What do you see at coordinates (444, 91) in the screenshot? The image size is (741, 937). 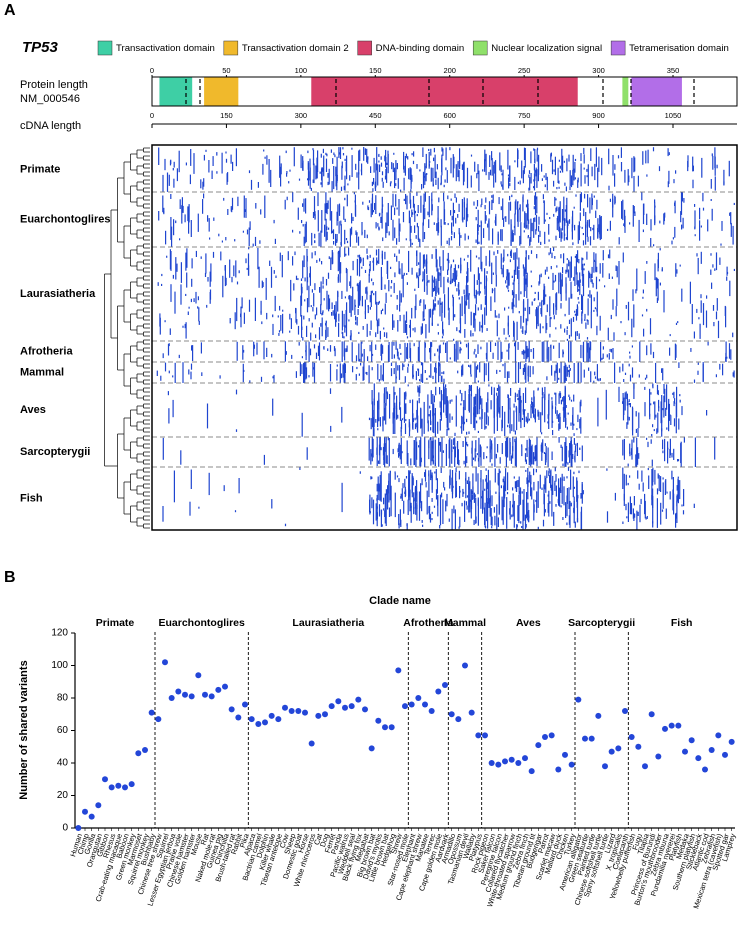 I see `domain` at bounding box center [444, 91].